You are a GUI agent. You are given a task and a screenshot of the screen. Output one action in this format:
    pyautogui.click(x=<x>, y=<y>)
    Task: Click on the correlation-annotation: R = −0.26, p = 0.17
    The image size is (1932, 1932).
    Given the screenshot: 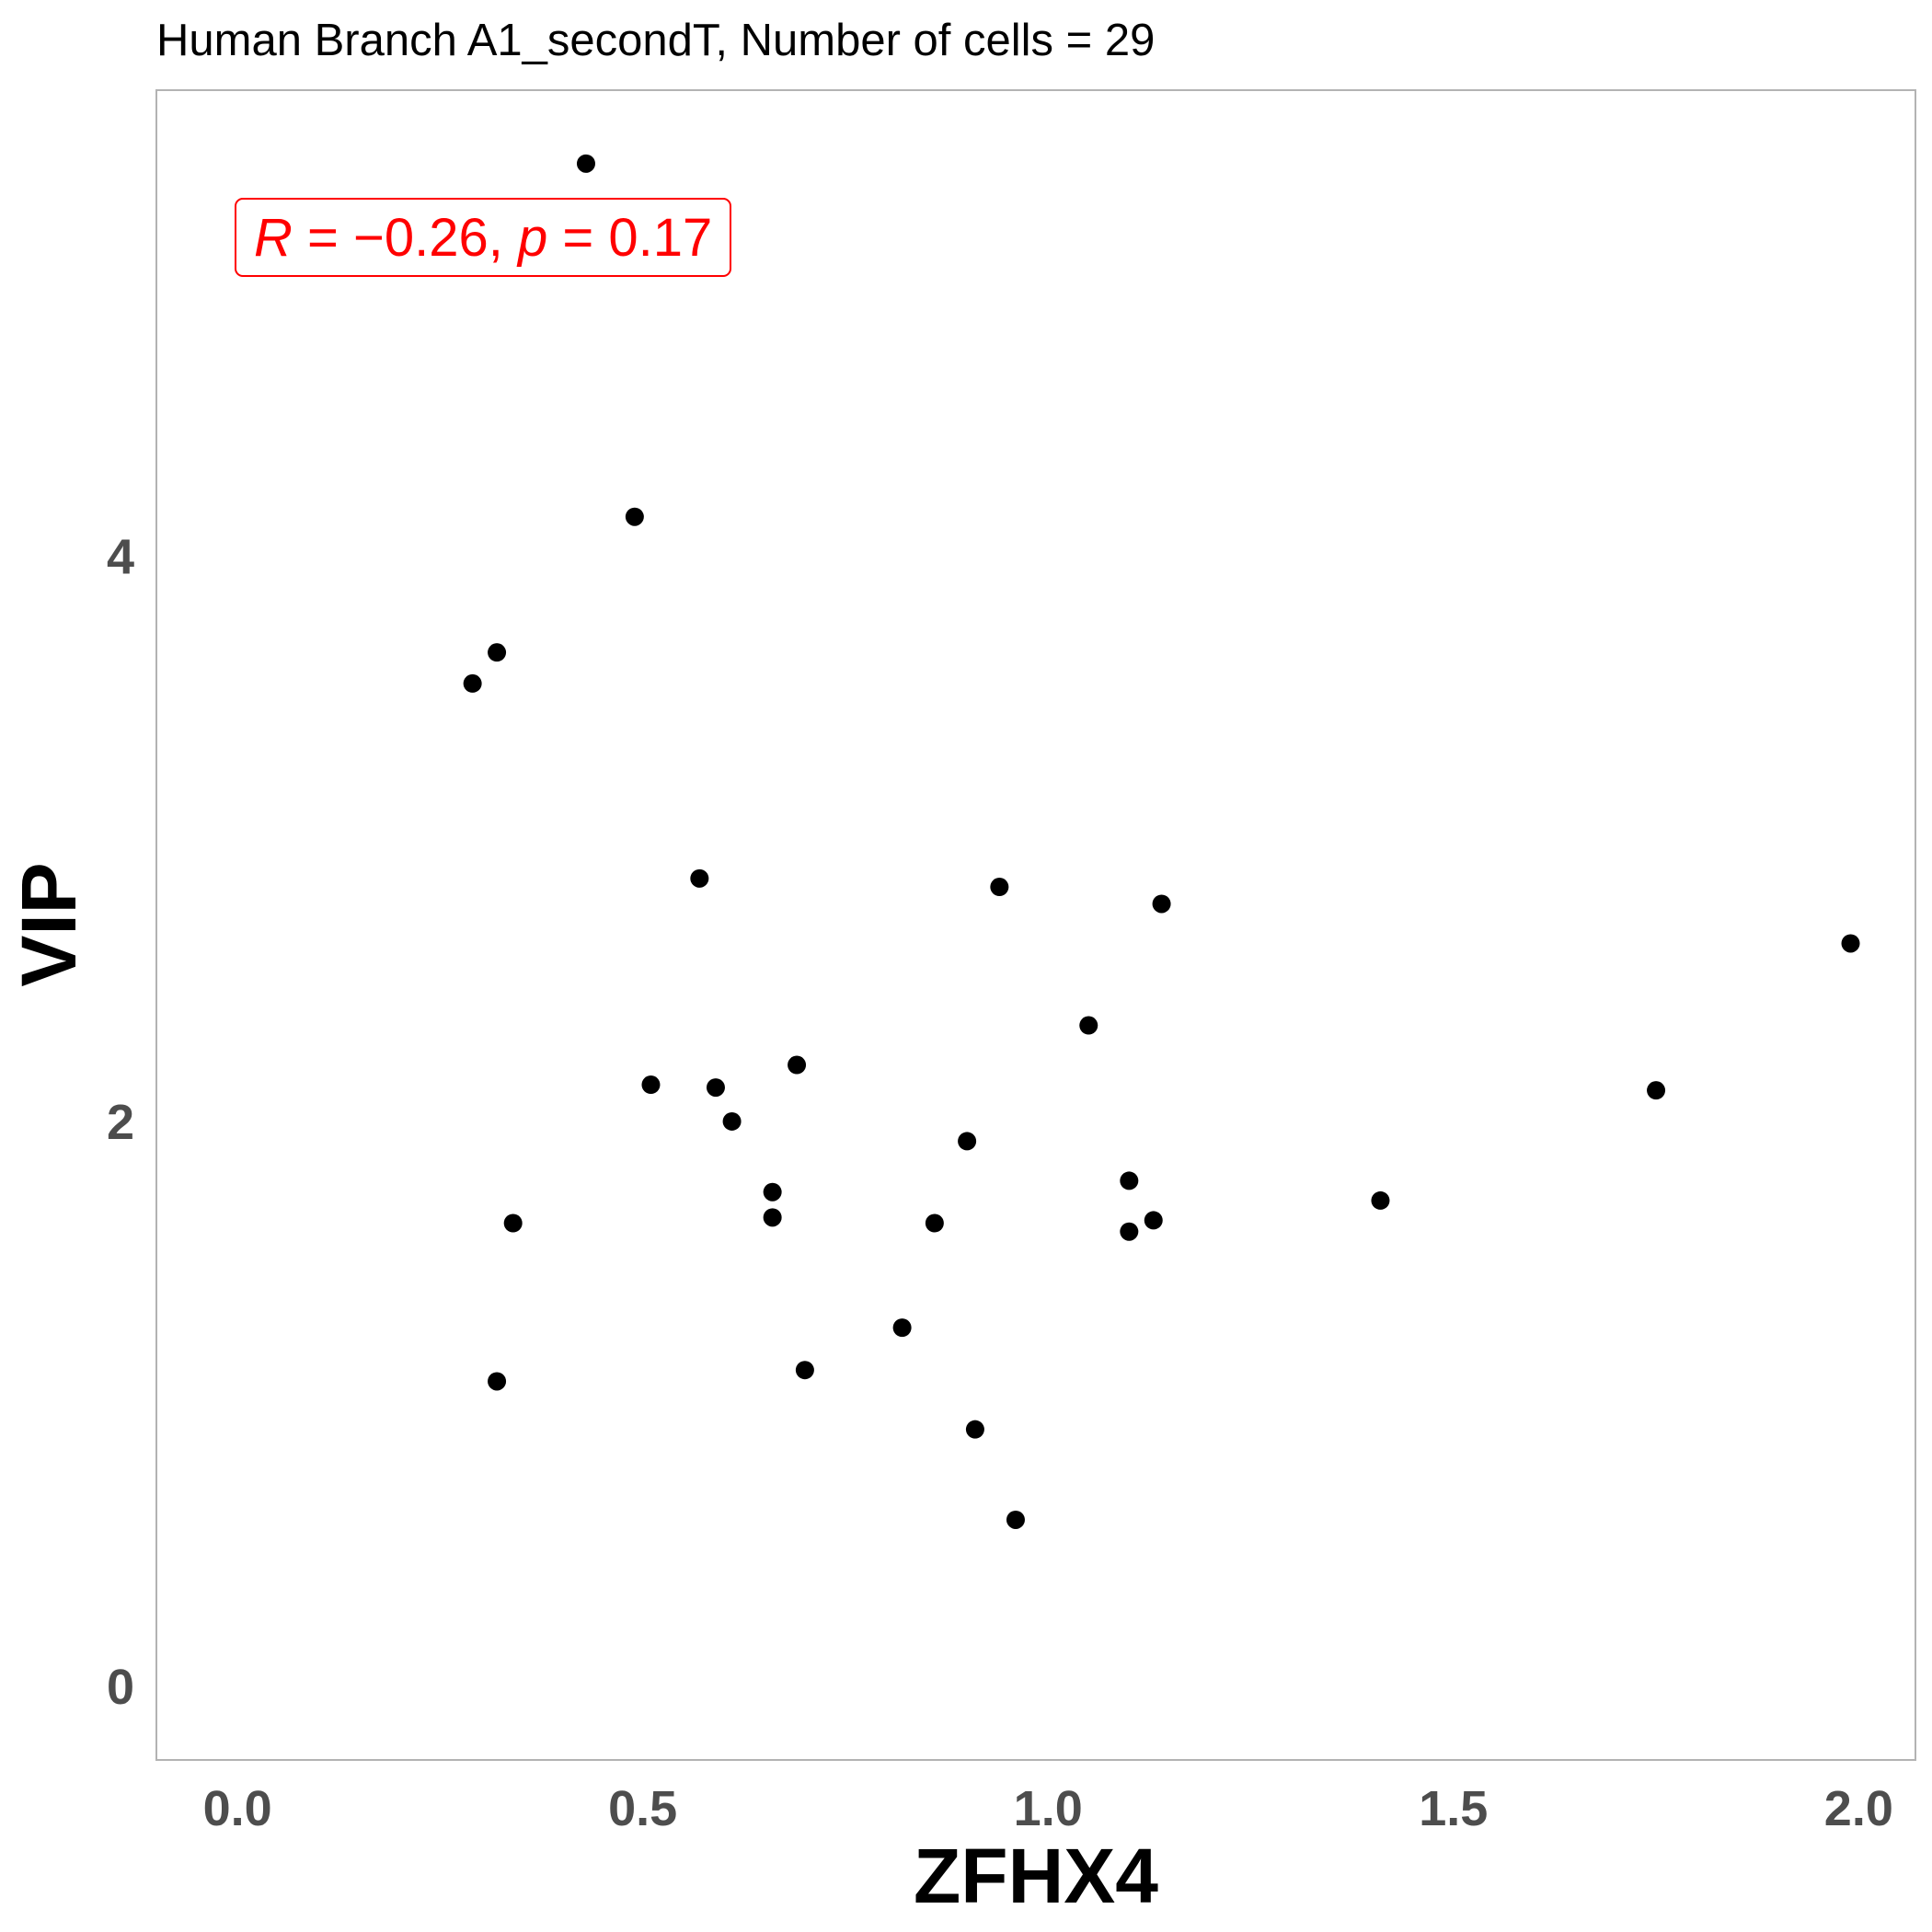 What is the action you would take?
    pyautogui.click(x=483, y=237)
    